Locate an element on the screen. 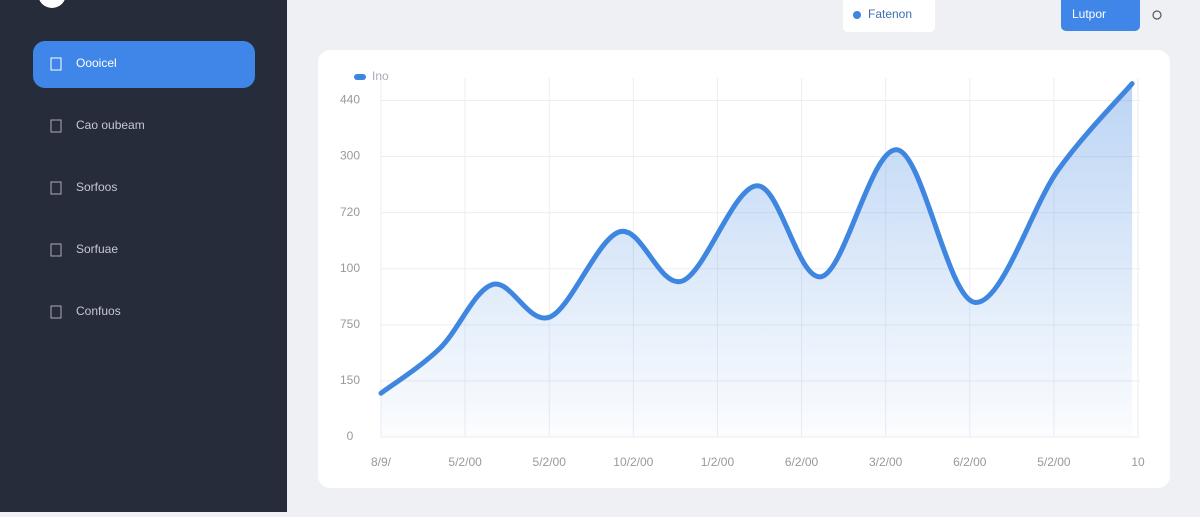  x-tick-label: 10/2/00 is located at coordinates (633, 462).